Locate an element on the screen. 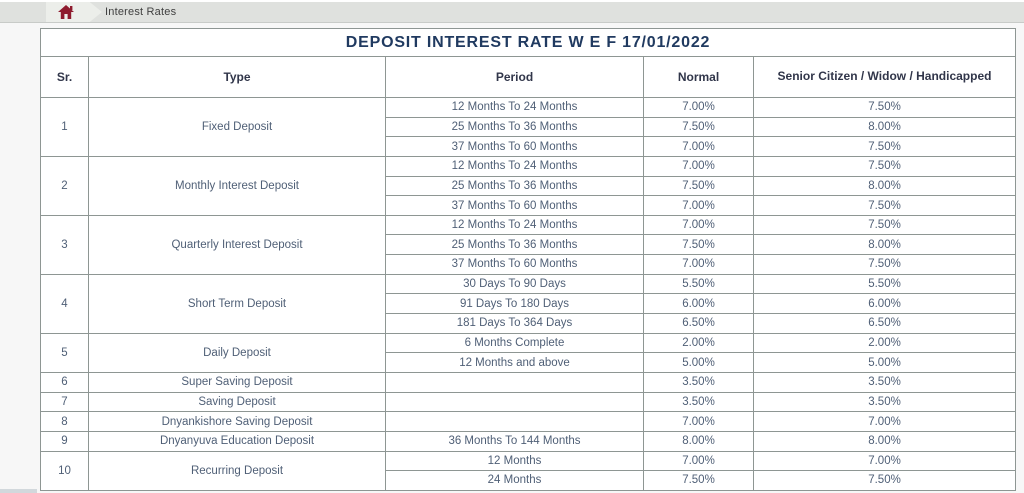 Image resolution: width=1024 pixels, height=493 pixels. footer-edge is located at coordinates (18, 491).